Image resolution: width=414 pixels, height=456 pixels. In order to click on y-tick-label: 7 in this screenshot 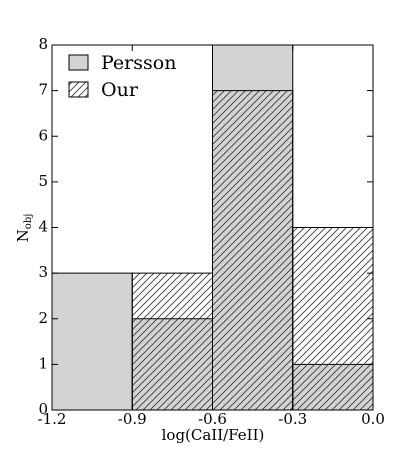, I will do `click(43, 90)`.